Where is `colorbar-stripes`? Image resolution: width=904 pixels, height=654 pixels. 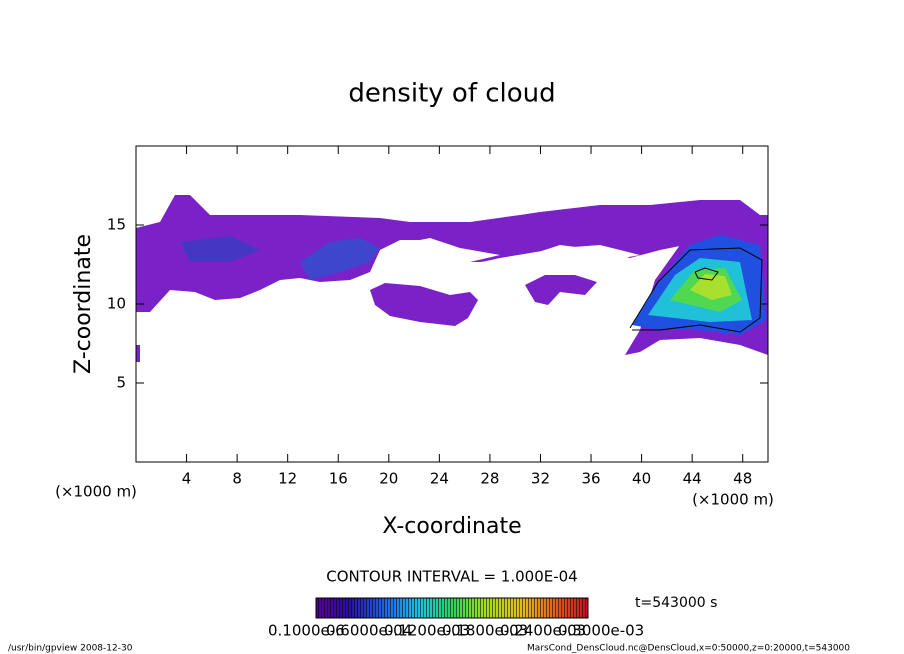 colorbar-stripes is located at coordinates (452, 608).